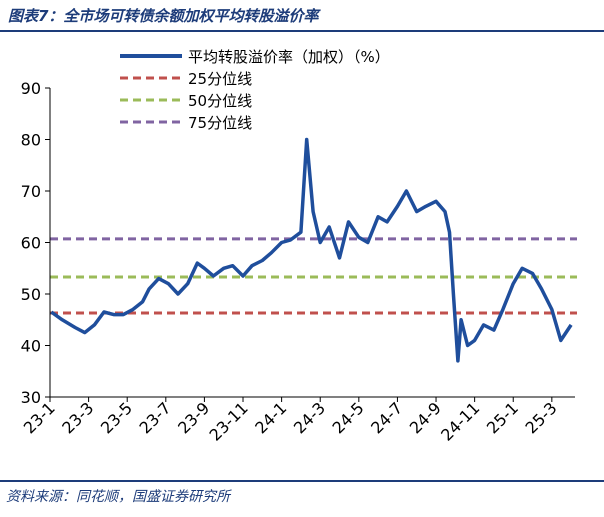 Image resolution: width=604 pixels, height=517 pixels. What do you see at coordinates (348, 417) in the screenshot?
I see `x-tick-label: 24-5` at bounding box center [348, 417].